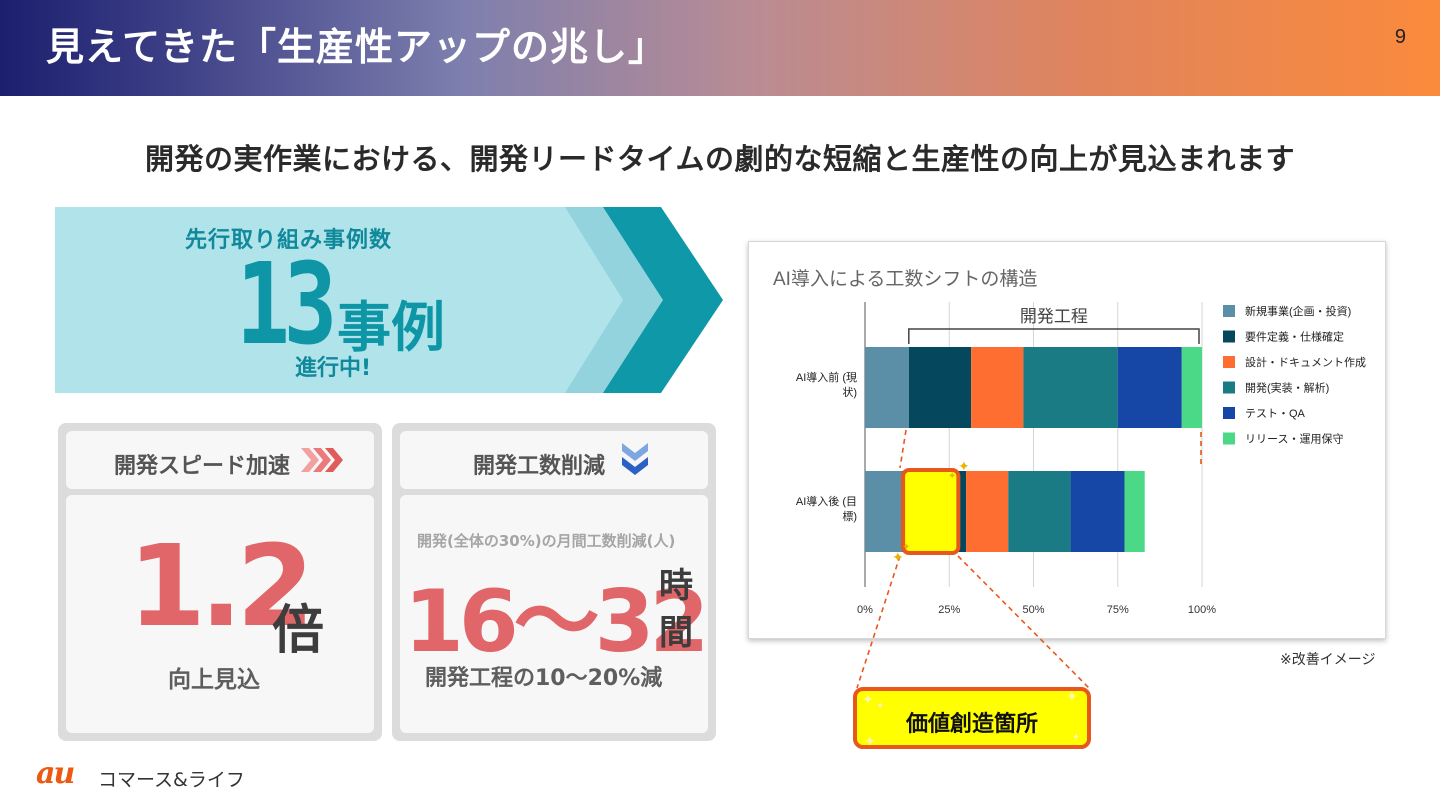  What do you see at coordinates (1118, 610) in the screenshot?
I see `x-tick-label: 75%` at bounding box center [1118, 610].